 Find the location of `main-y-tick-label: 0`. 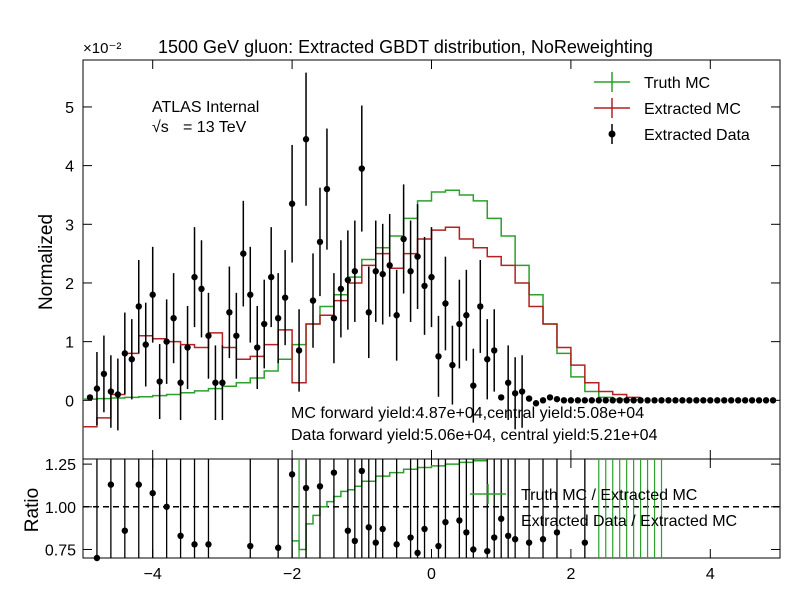

main-y-tick-label: 0 is located at coordinates (69, 401).